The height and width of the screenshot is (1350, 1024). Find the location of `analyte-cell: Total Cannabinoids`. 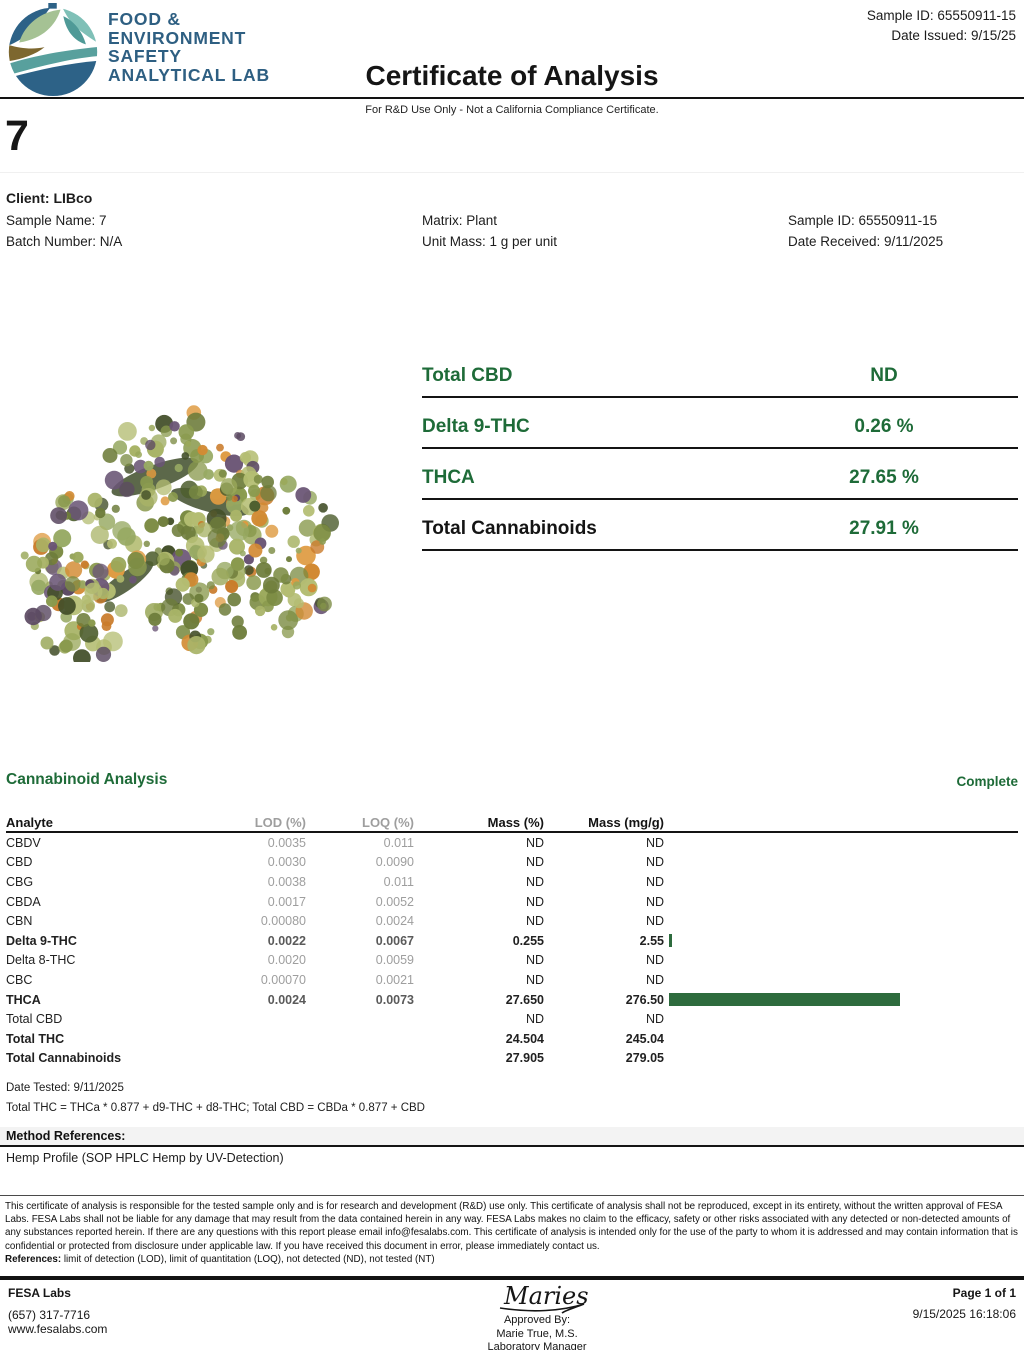

analyte-cell: Total Cannabinoids is located at coordinates (64, 1058).